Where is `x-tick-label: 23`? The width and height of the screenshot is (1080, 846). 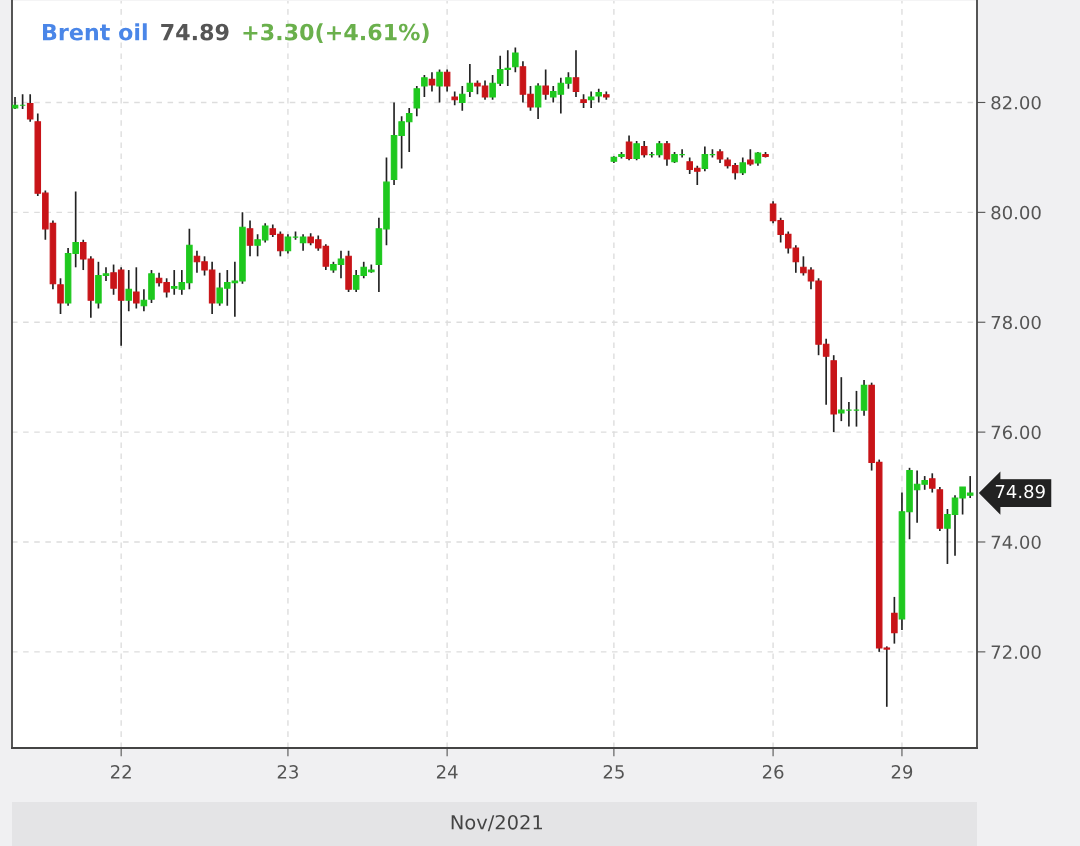 x-tick-label: 23 is located at coordinates (287, 771).